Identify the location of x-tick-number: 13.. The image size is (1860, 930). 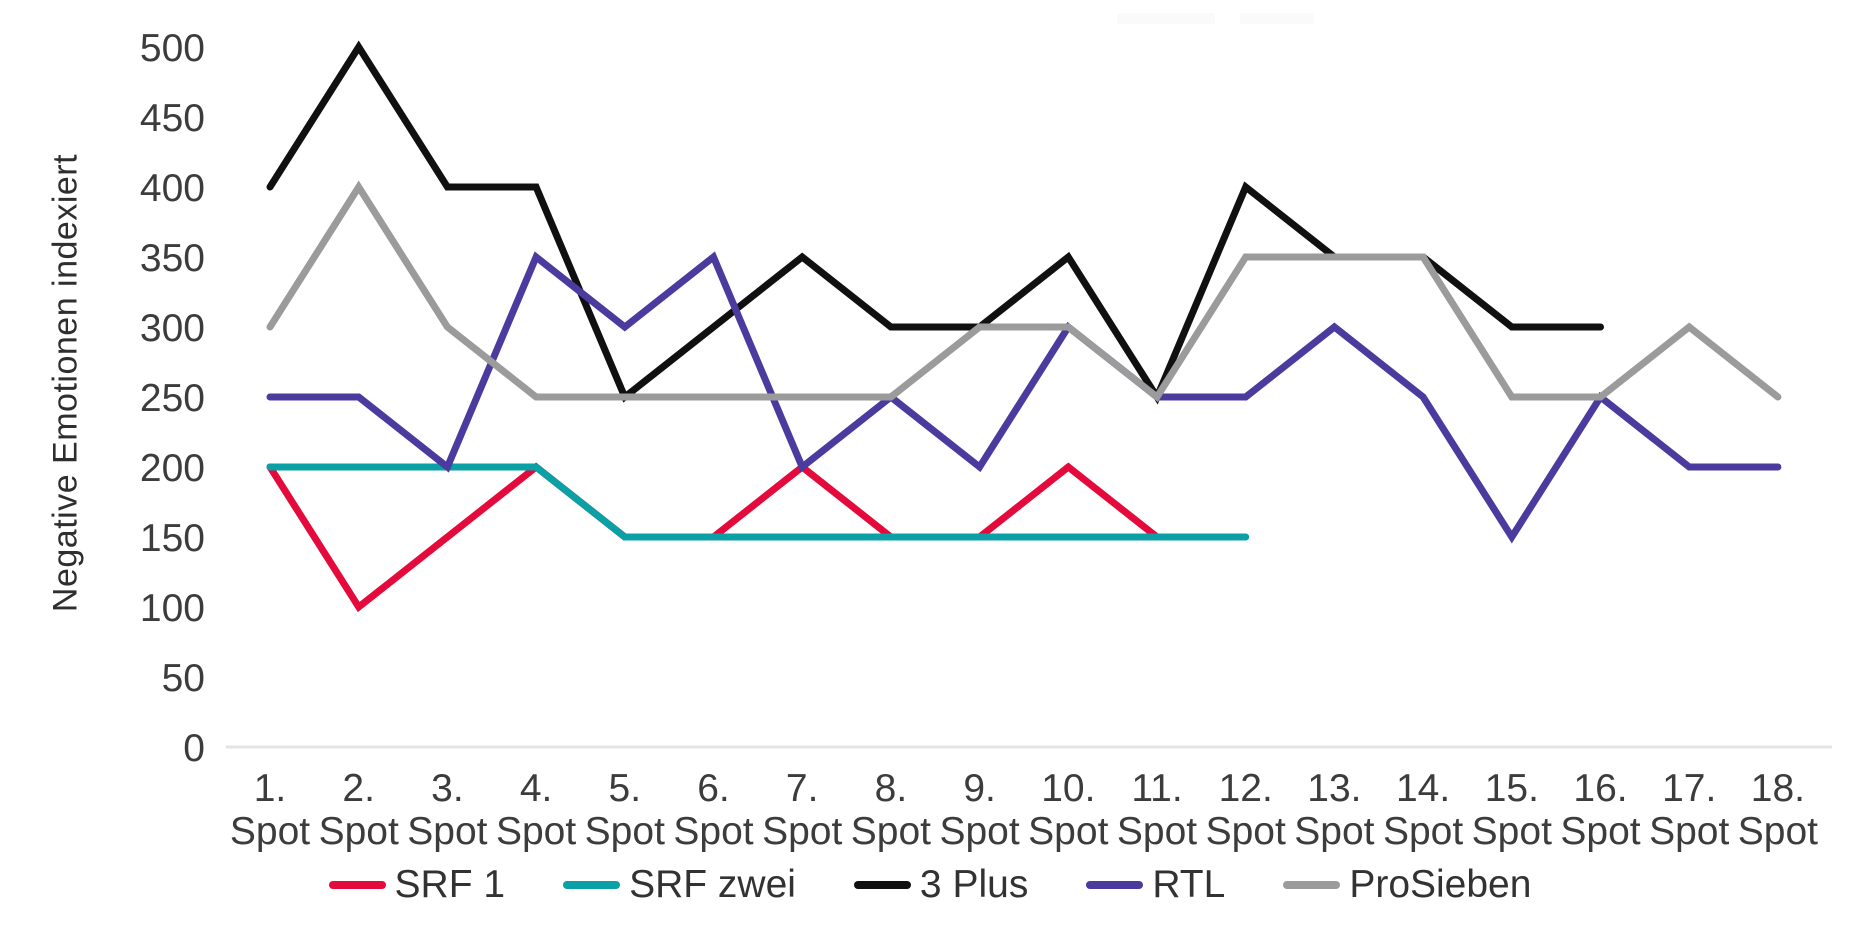
(1334, 788).